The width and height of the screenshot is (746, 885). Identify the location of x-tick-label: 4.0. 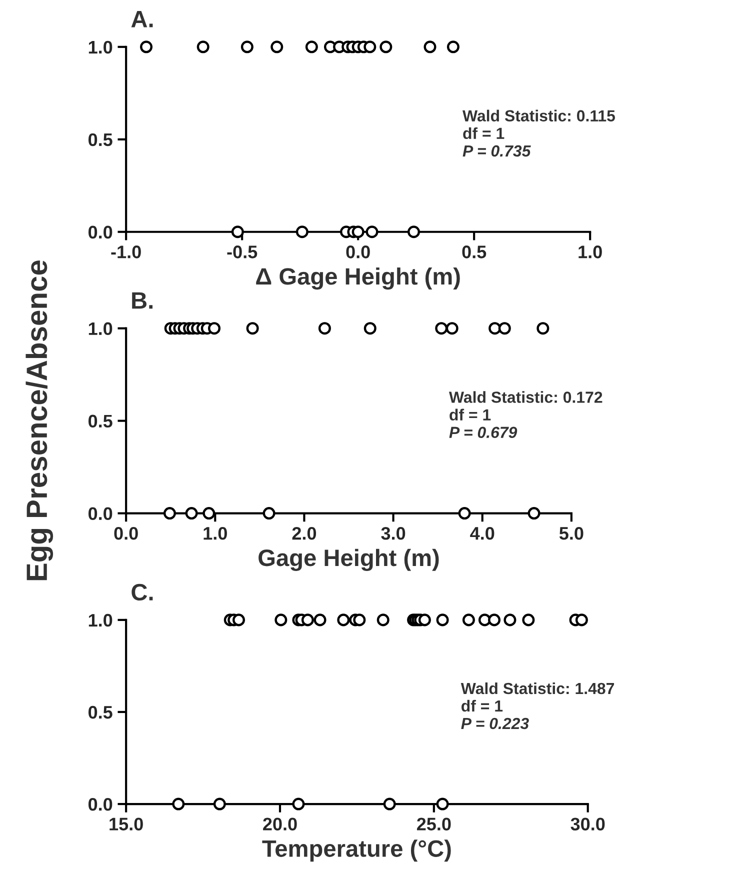
(482, 533).